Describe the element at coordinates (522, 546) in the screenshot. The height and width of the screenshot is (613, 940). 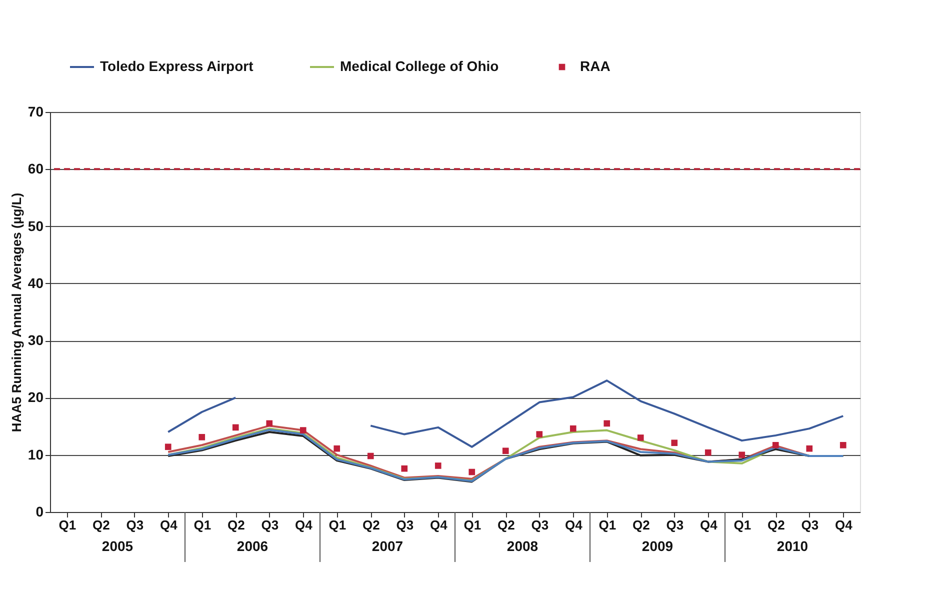
I see `text: 2008` at that location.